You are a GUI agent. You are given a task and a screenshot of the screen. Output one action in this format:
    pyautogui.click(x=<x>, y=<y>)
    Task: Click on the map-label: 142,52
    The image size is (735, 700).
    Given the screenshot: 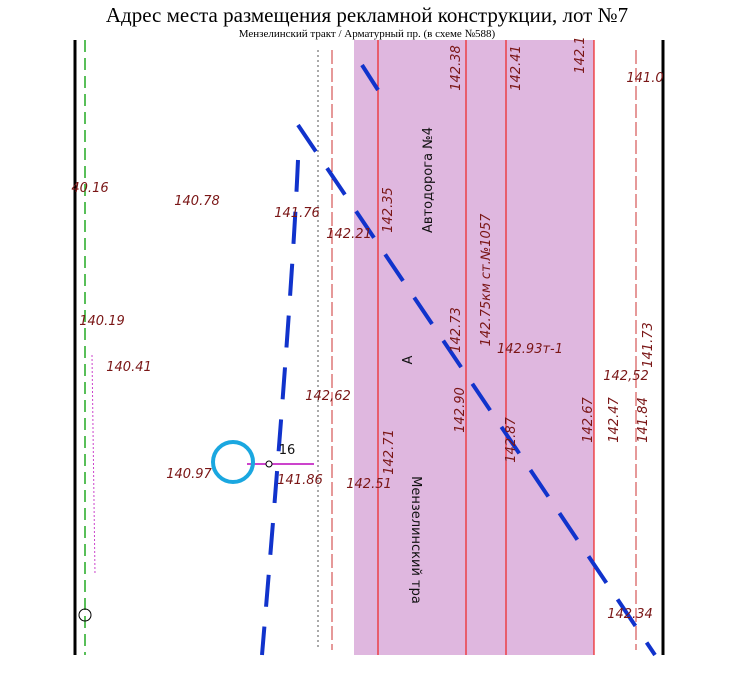 What is the action you would take?
    pyautogui.click(x=626, y=376)
    